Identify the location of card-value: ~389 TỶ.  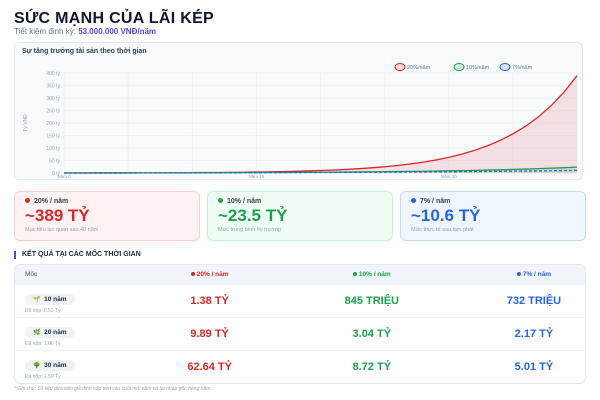
(57, 215).